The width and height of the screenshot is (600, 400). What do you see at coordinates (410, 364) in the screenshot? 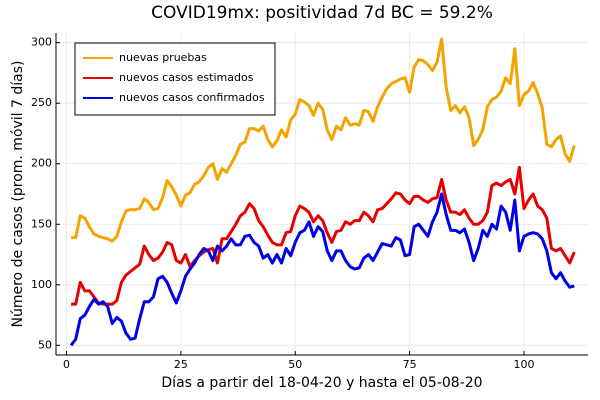
I see `x-tick-label: 75` at bounding box center [410, 364].